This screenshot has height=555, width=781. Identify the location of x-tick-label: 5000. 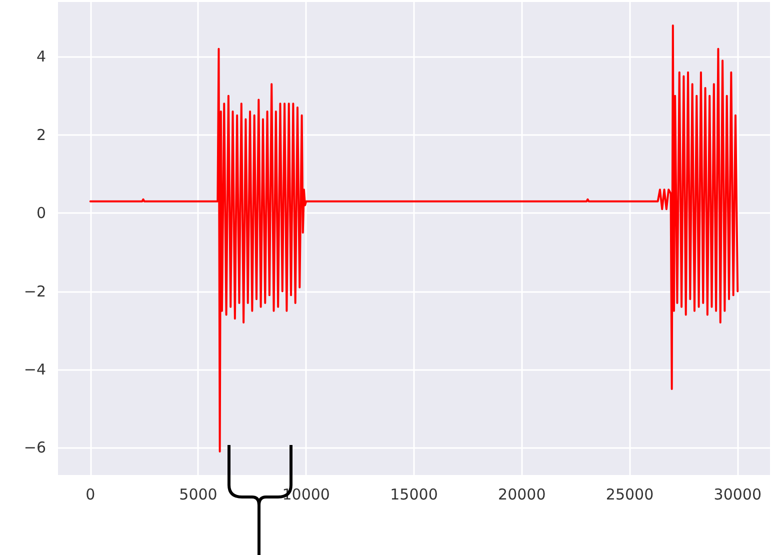
(198, 495).